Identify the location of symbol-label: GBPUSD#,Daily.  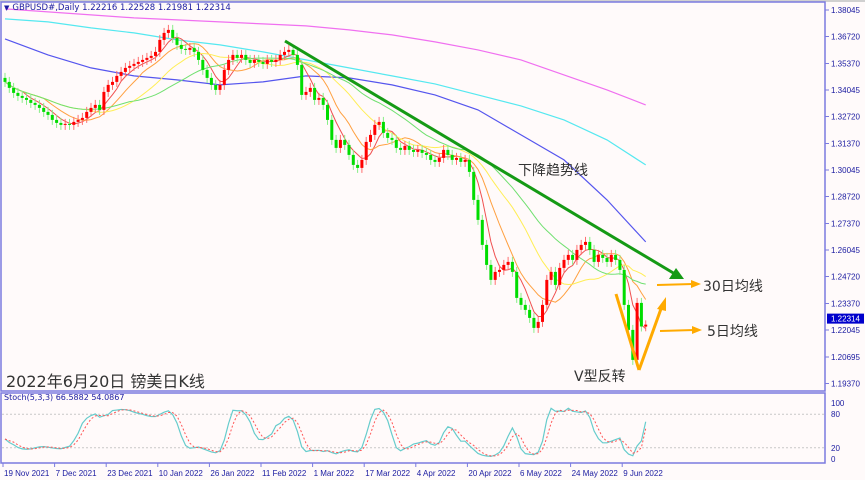
(46, 8).